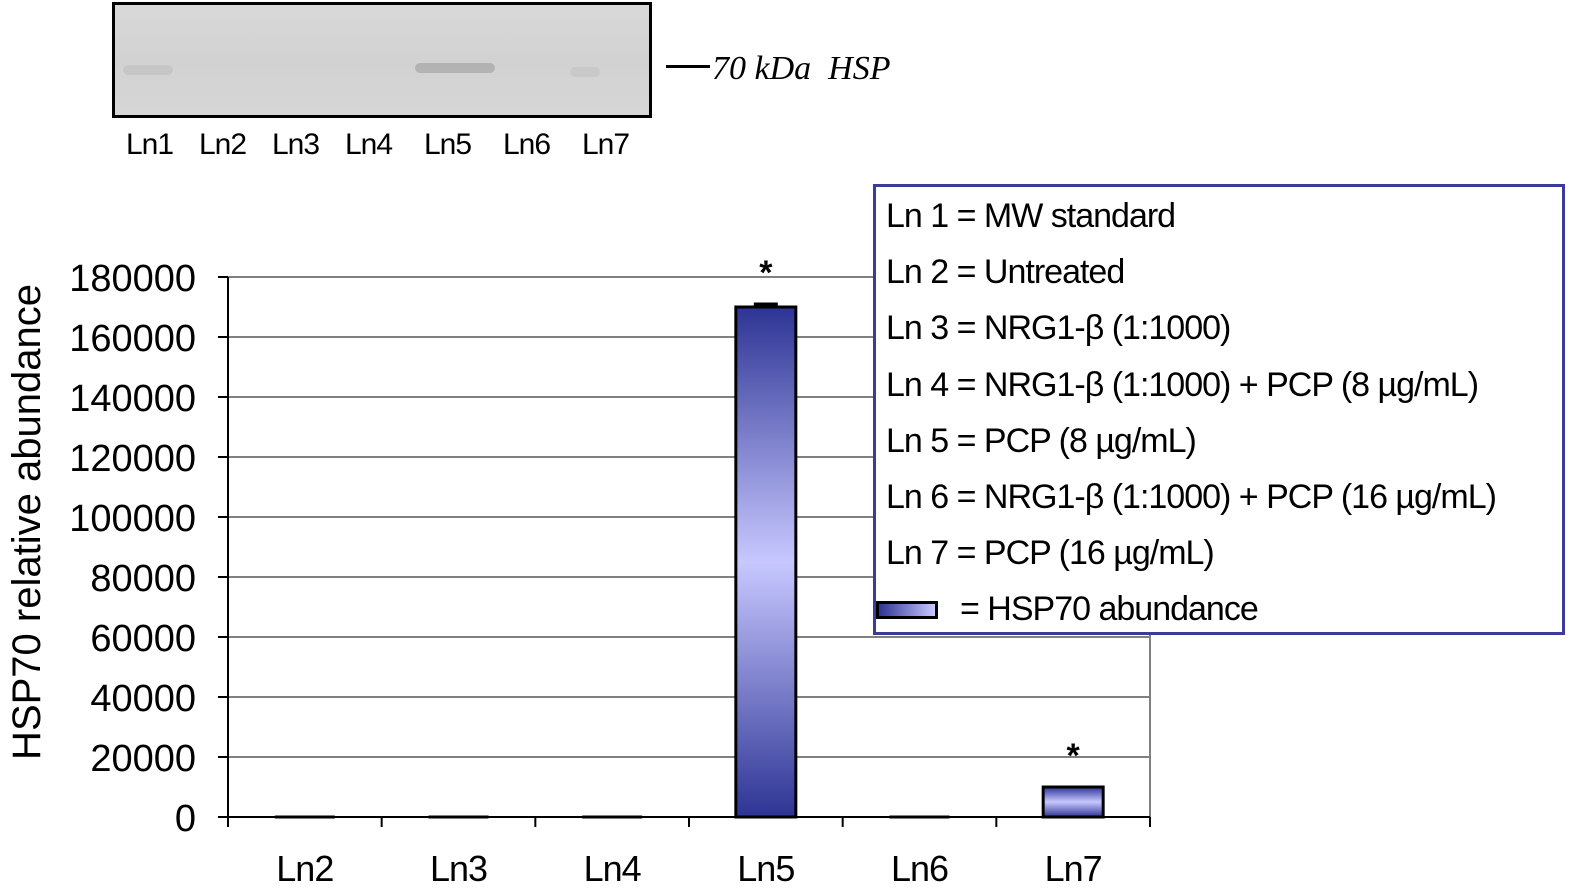 The height and width of the screenshot is (890, 1579). I want to click on legend-item-ln4: Ln 4 = NRG1-β (1:1000) + PCP (8 µg/mL), so click(1182, 385).